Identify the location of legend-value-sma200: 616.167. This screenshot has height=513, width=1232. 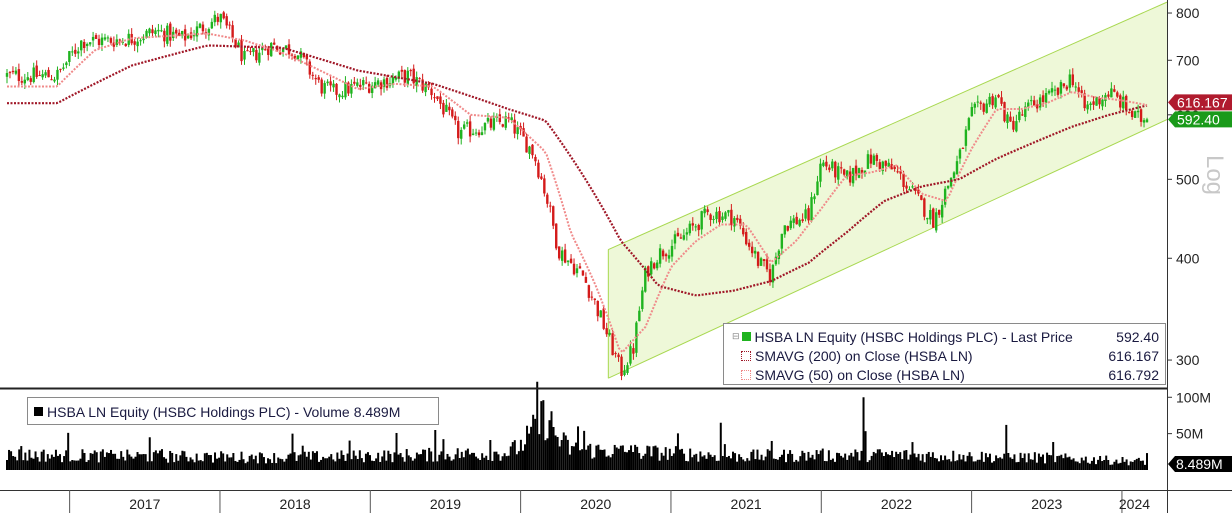
(1133, 355).